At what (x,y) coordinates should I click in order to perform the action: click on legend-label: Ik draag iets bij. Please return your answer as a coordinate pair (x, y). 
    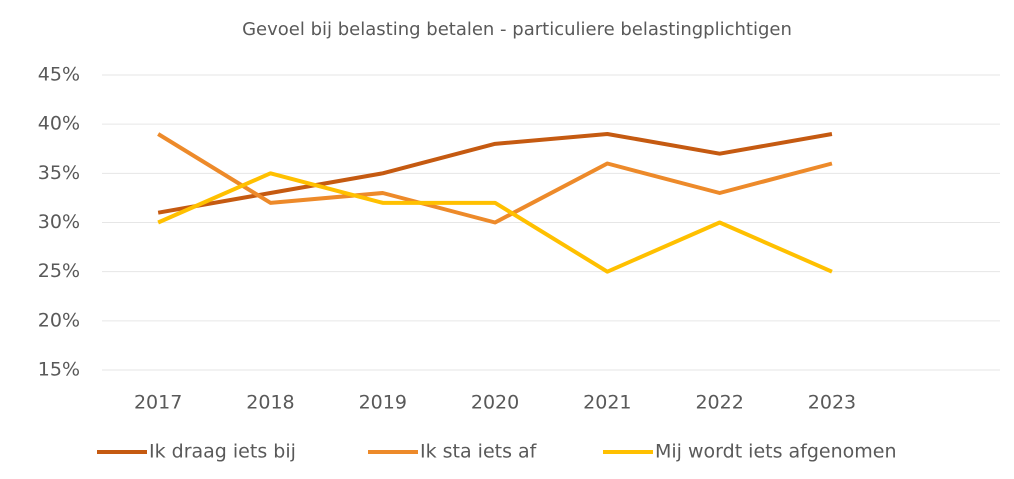
    Looking at the image, I should click on (222, 452).